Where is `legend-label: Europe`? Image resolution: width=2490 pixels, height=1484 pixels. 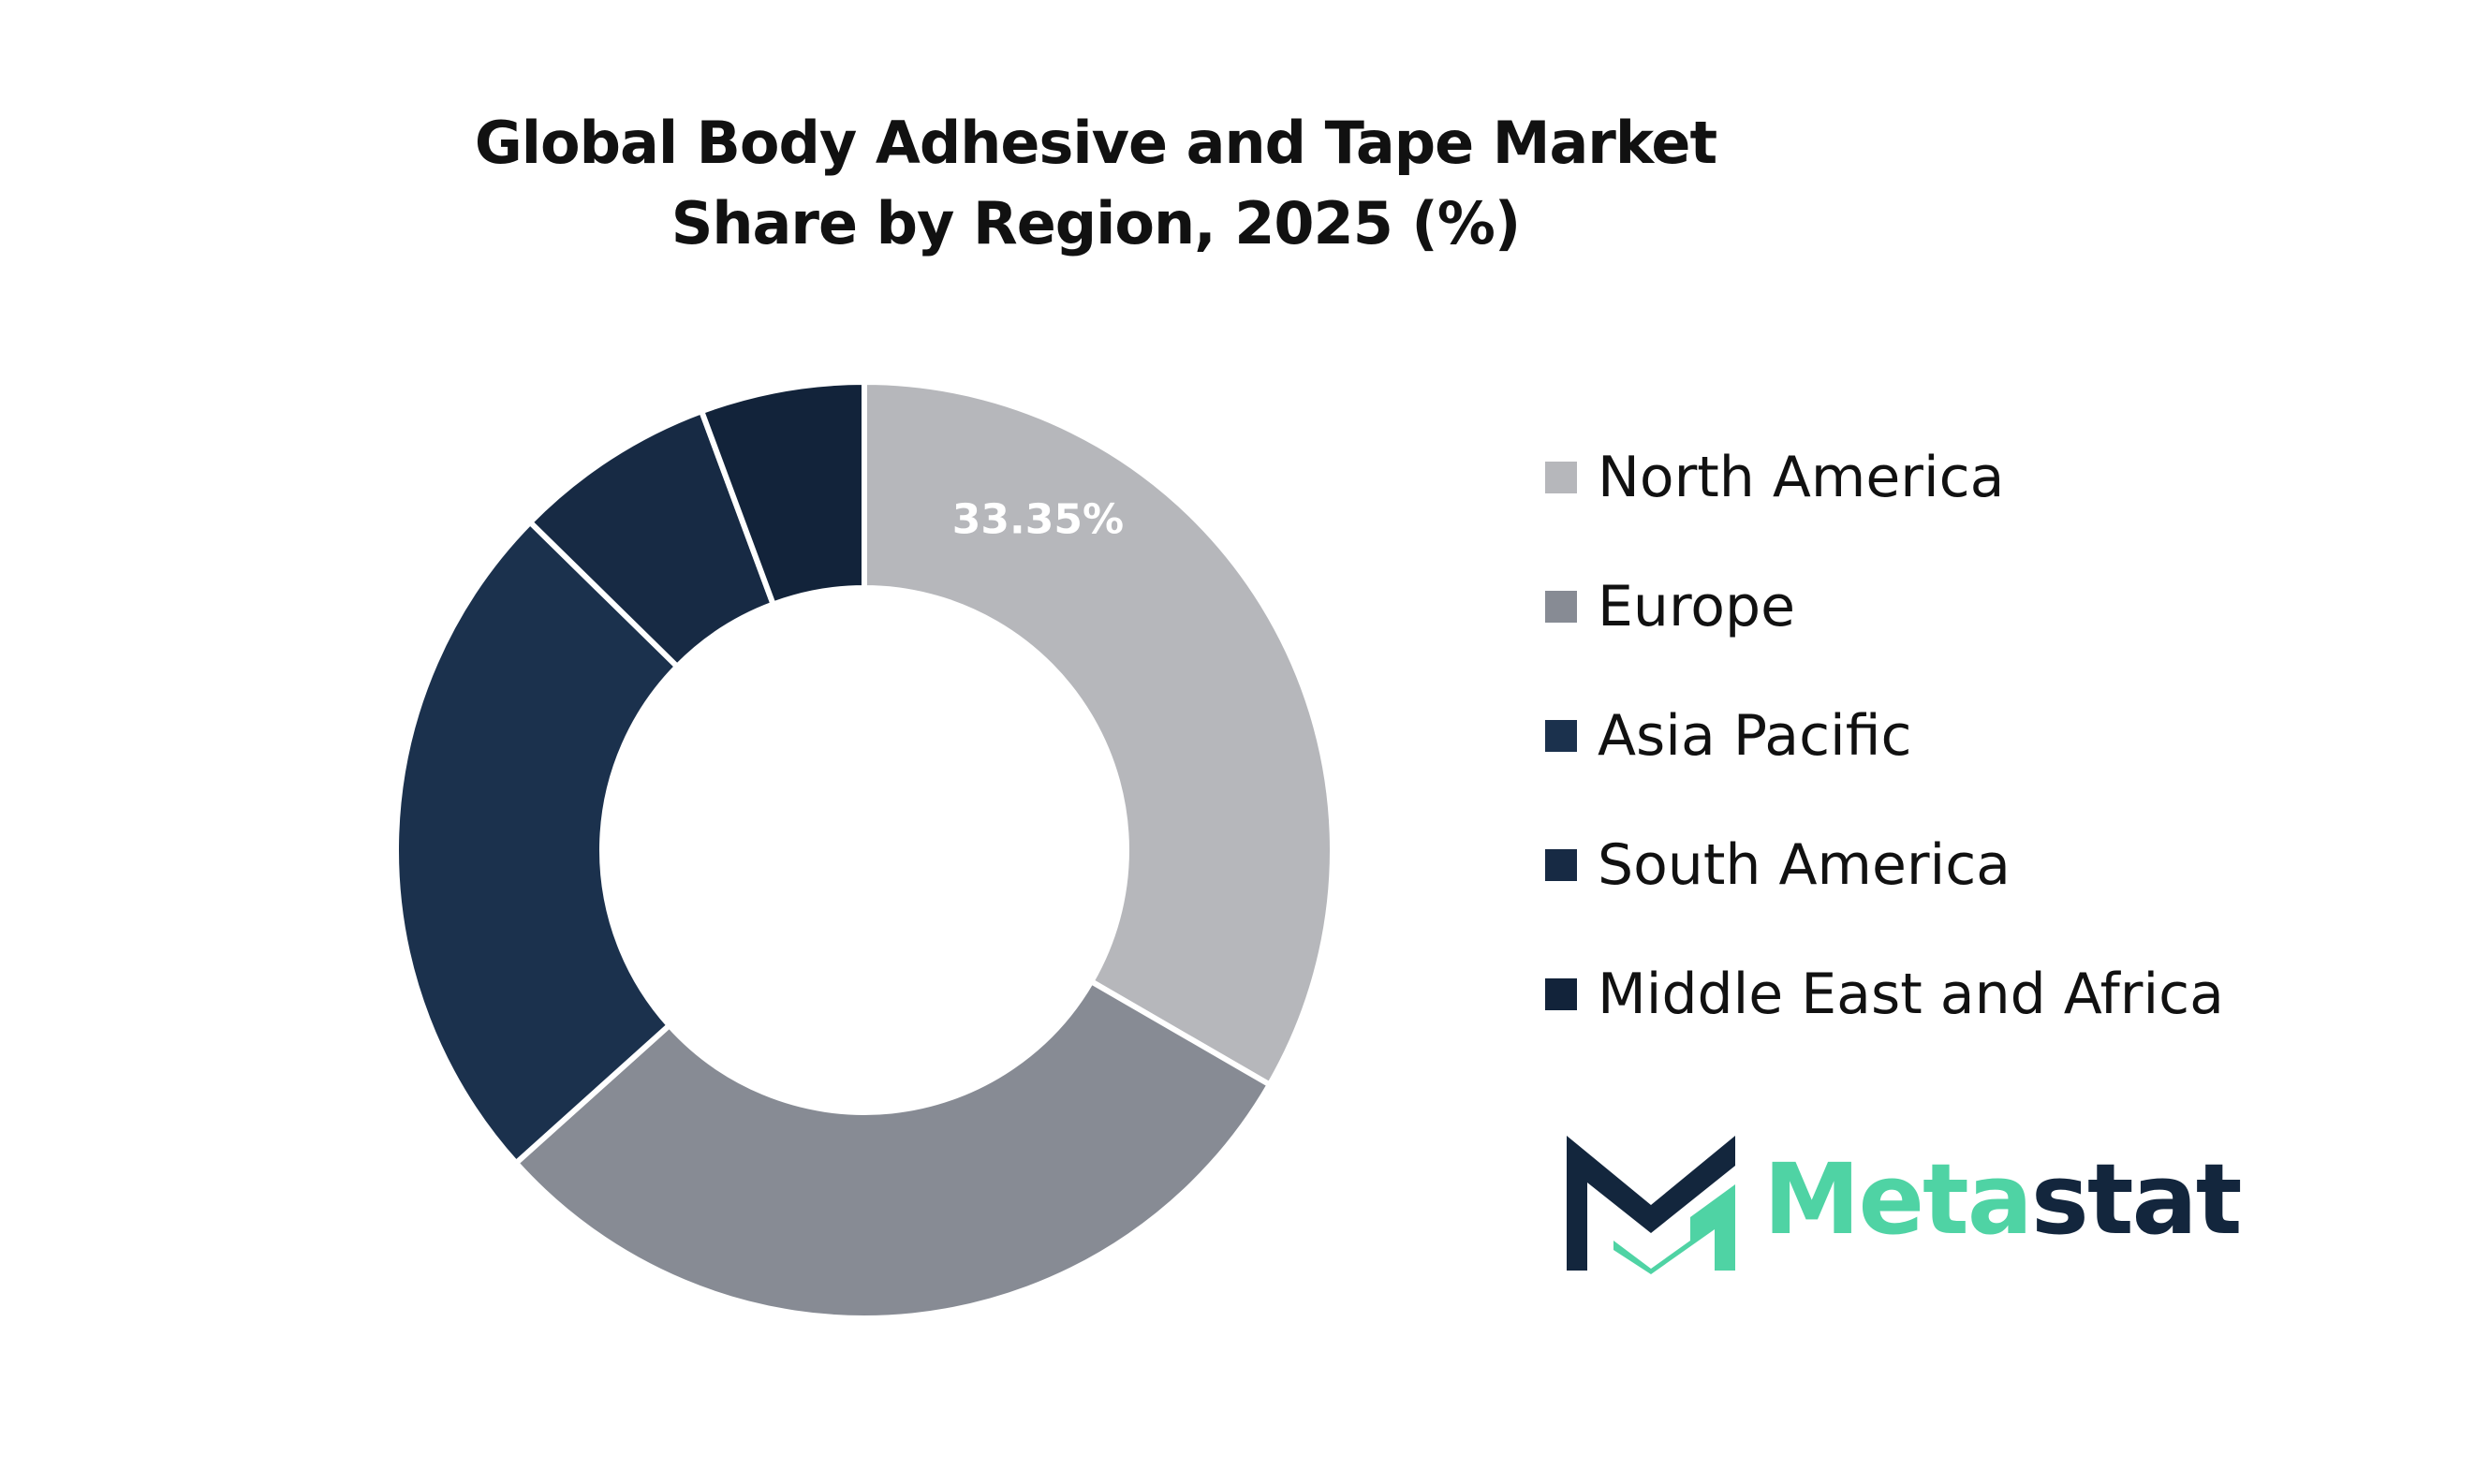 legend-label: Europe is located at coordinates (1696, 606).